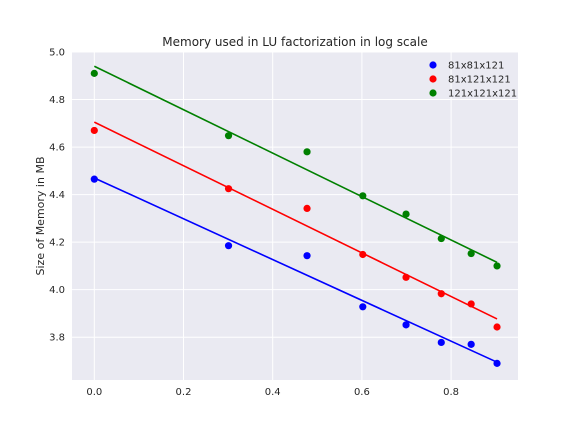 The image size is (576, 432). I want to click on x-tick-label: 0.6, so click(362, 392).